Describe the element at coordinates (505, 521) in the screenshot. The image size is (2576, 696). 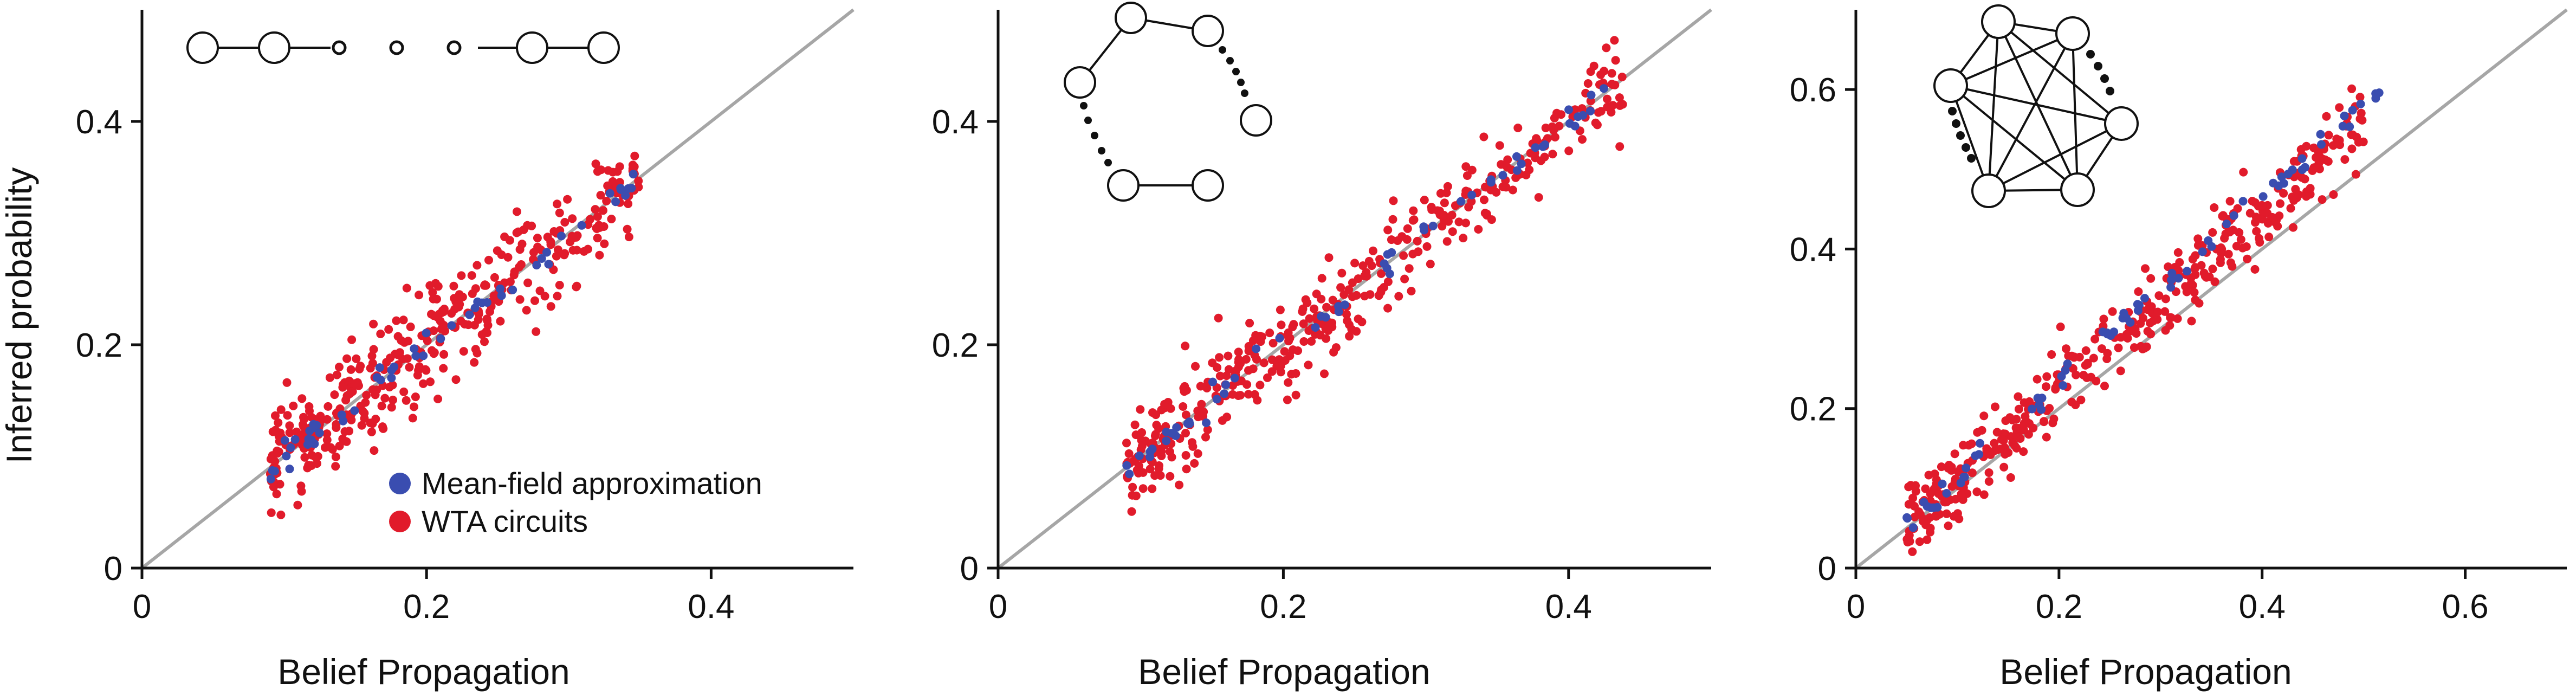
I see `legend-label-wta: WTA circuits` at that location.